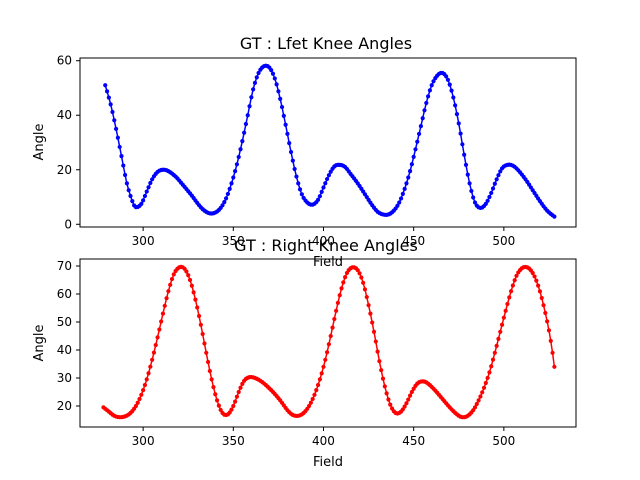 The height and width of the screenshot is (480, 640). Describe the element at coordinates (68, 224) in the screenshot. I see `y-tick-label: 0` at that location.